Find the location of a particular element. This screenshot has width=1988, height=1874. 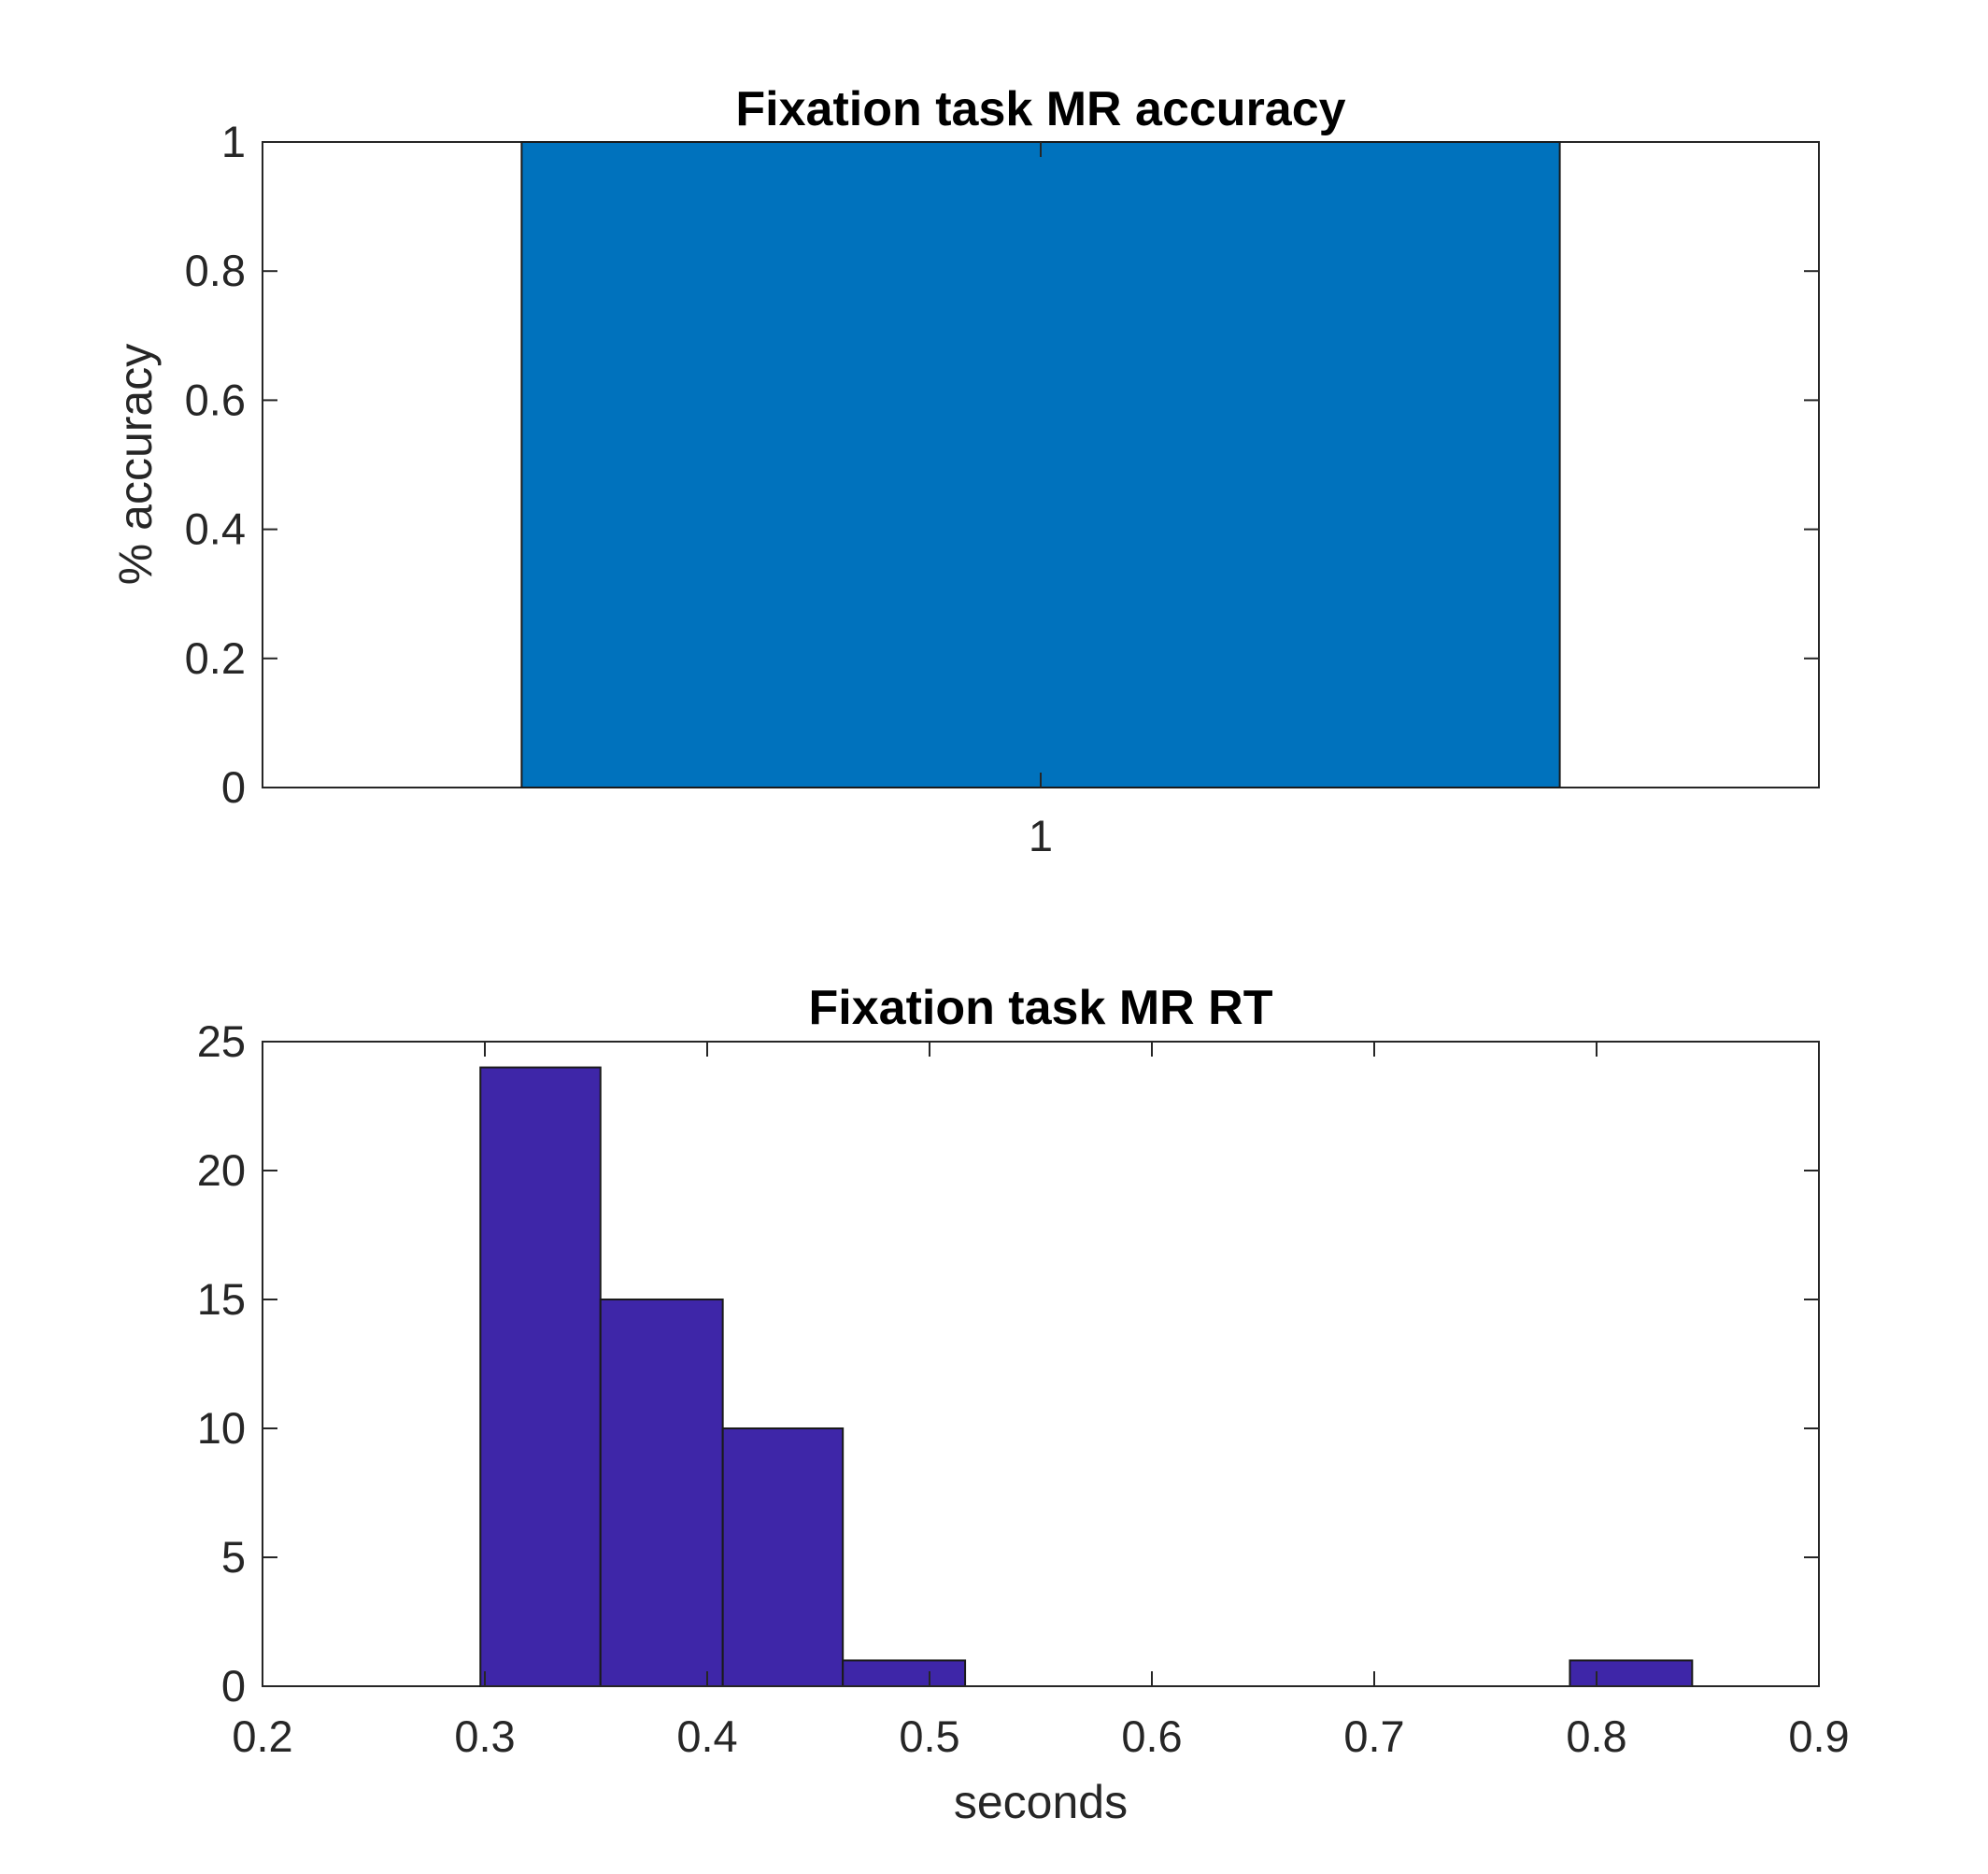

y-tick-label: 0.4 is located at coordinates (215, 529).